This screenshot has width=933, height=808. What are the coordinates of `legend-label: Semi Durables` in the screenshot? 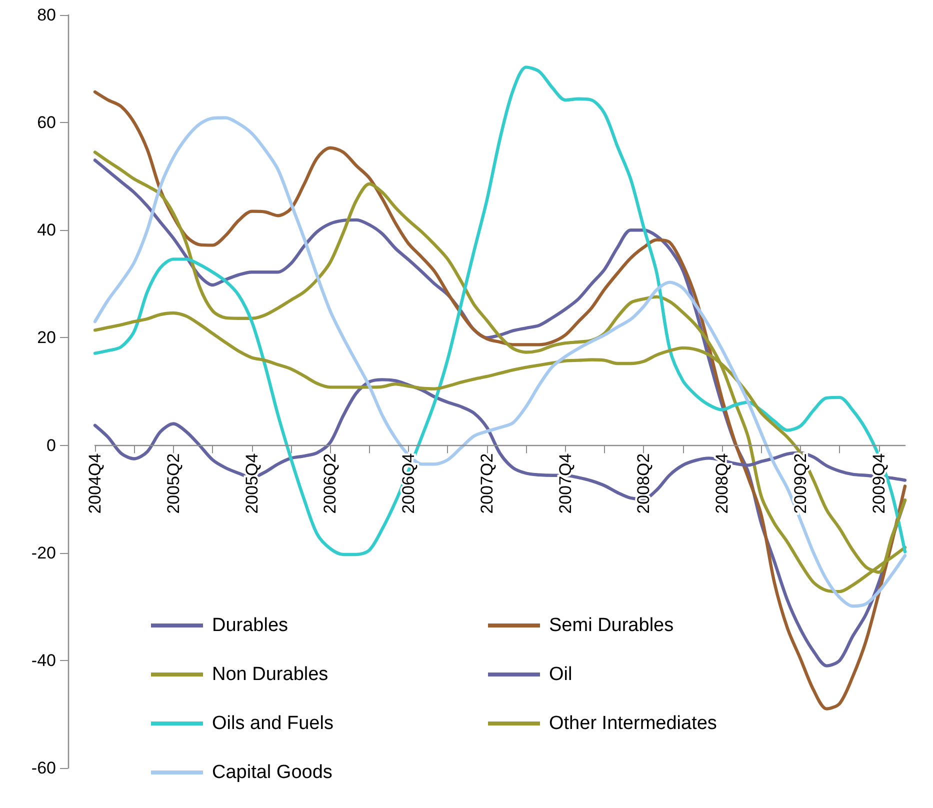 It's located at (611, 625).